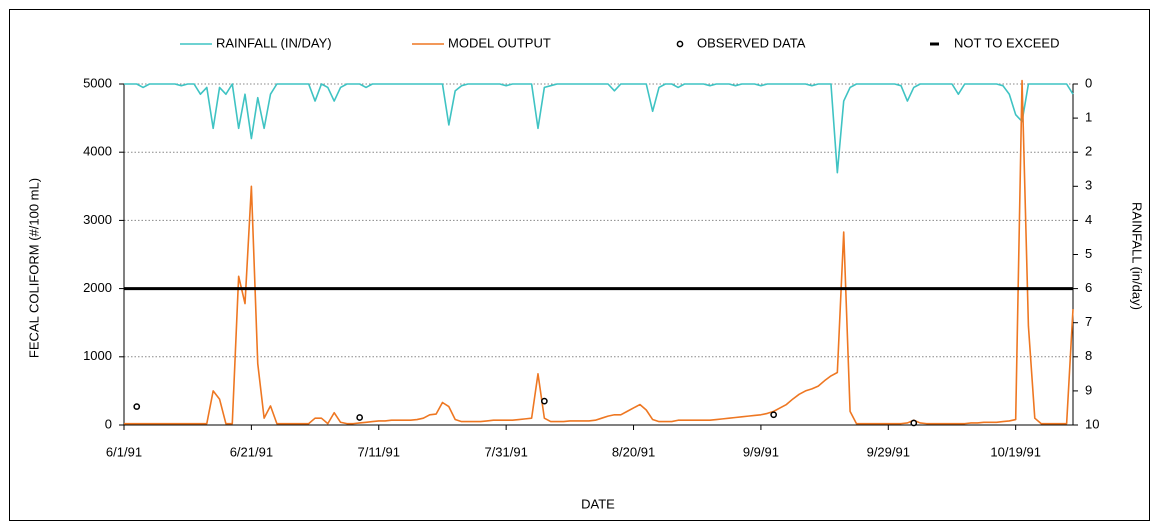 The height and width of the screenshot is (525, 1159). What do you see at coordinates (1088, 219) in the screenshot?
I see `y2-tick-label: 4` at bounding box center [1088, 219].